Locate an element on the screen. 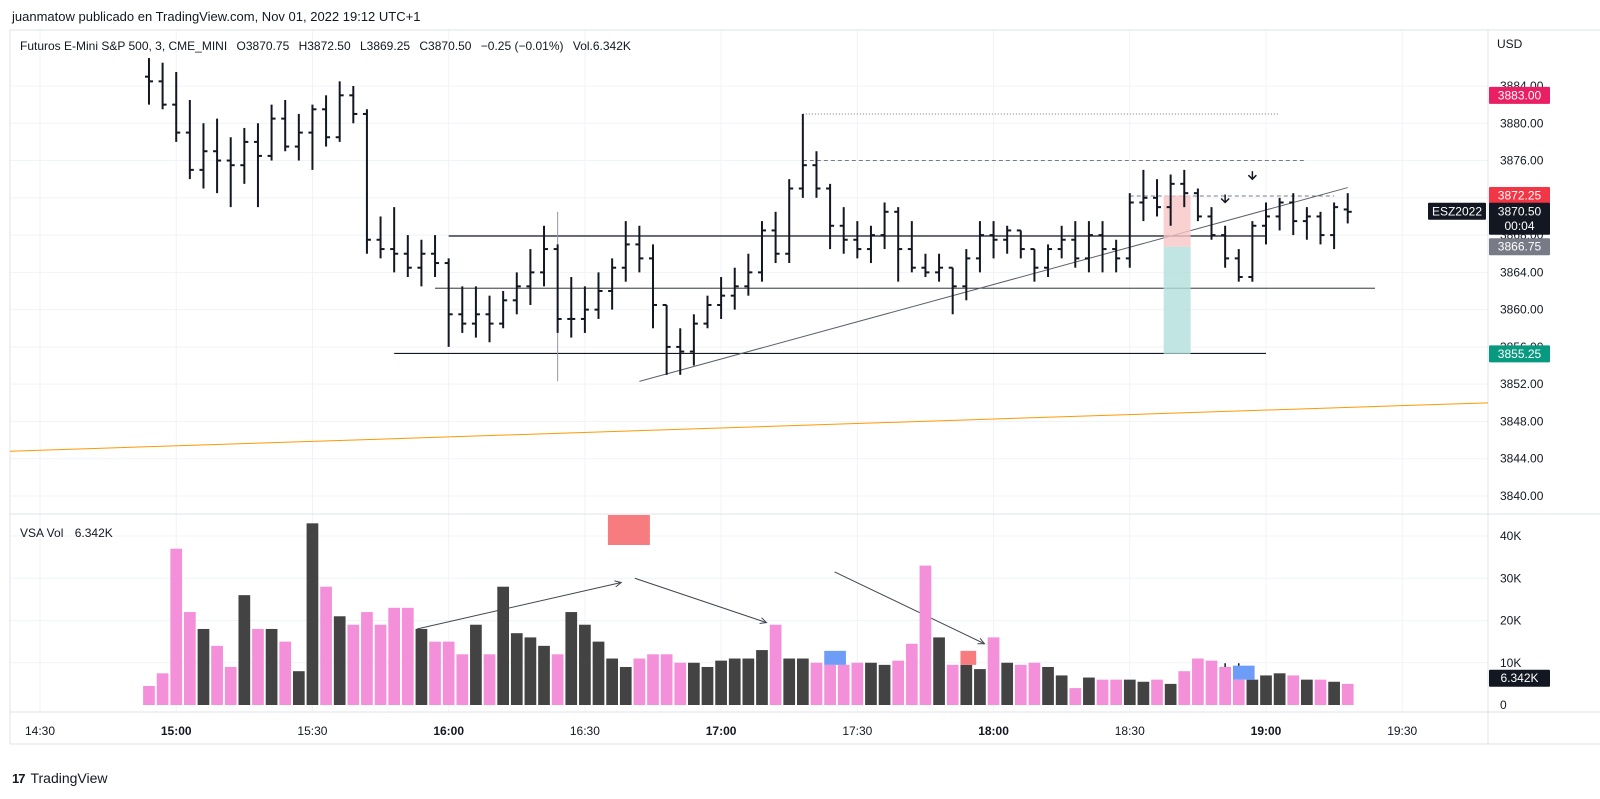  time-tick-label: 15:00 is located at coordinates (176, 731).